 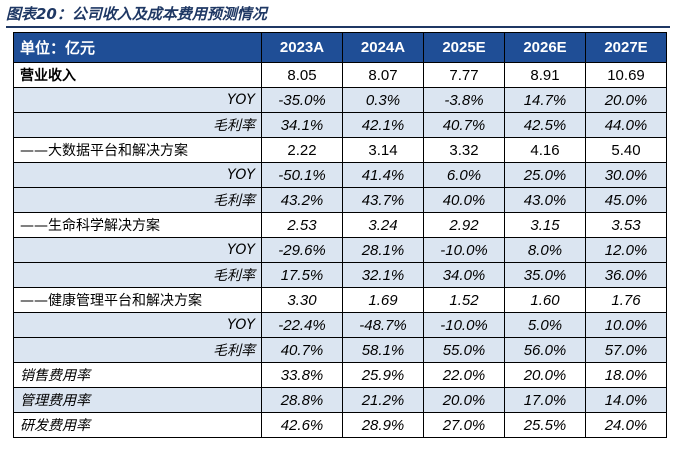 What do you see at coordinates (383, 250) in the screenshot?
I see `table-cell: 28.1%` at bounding box center [383, 250].